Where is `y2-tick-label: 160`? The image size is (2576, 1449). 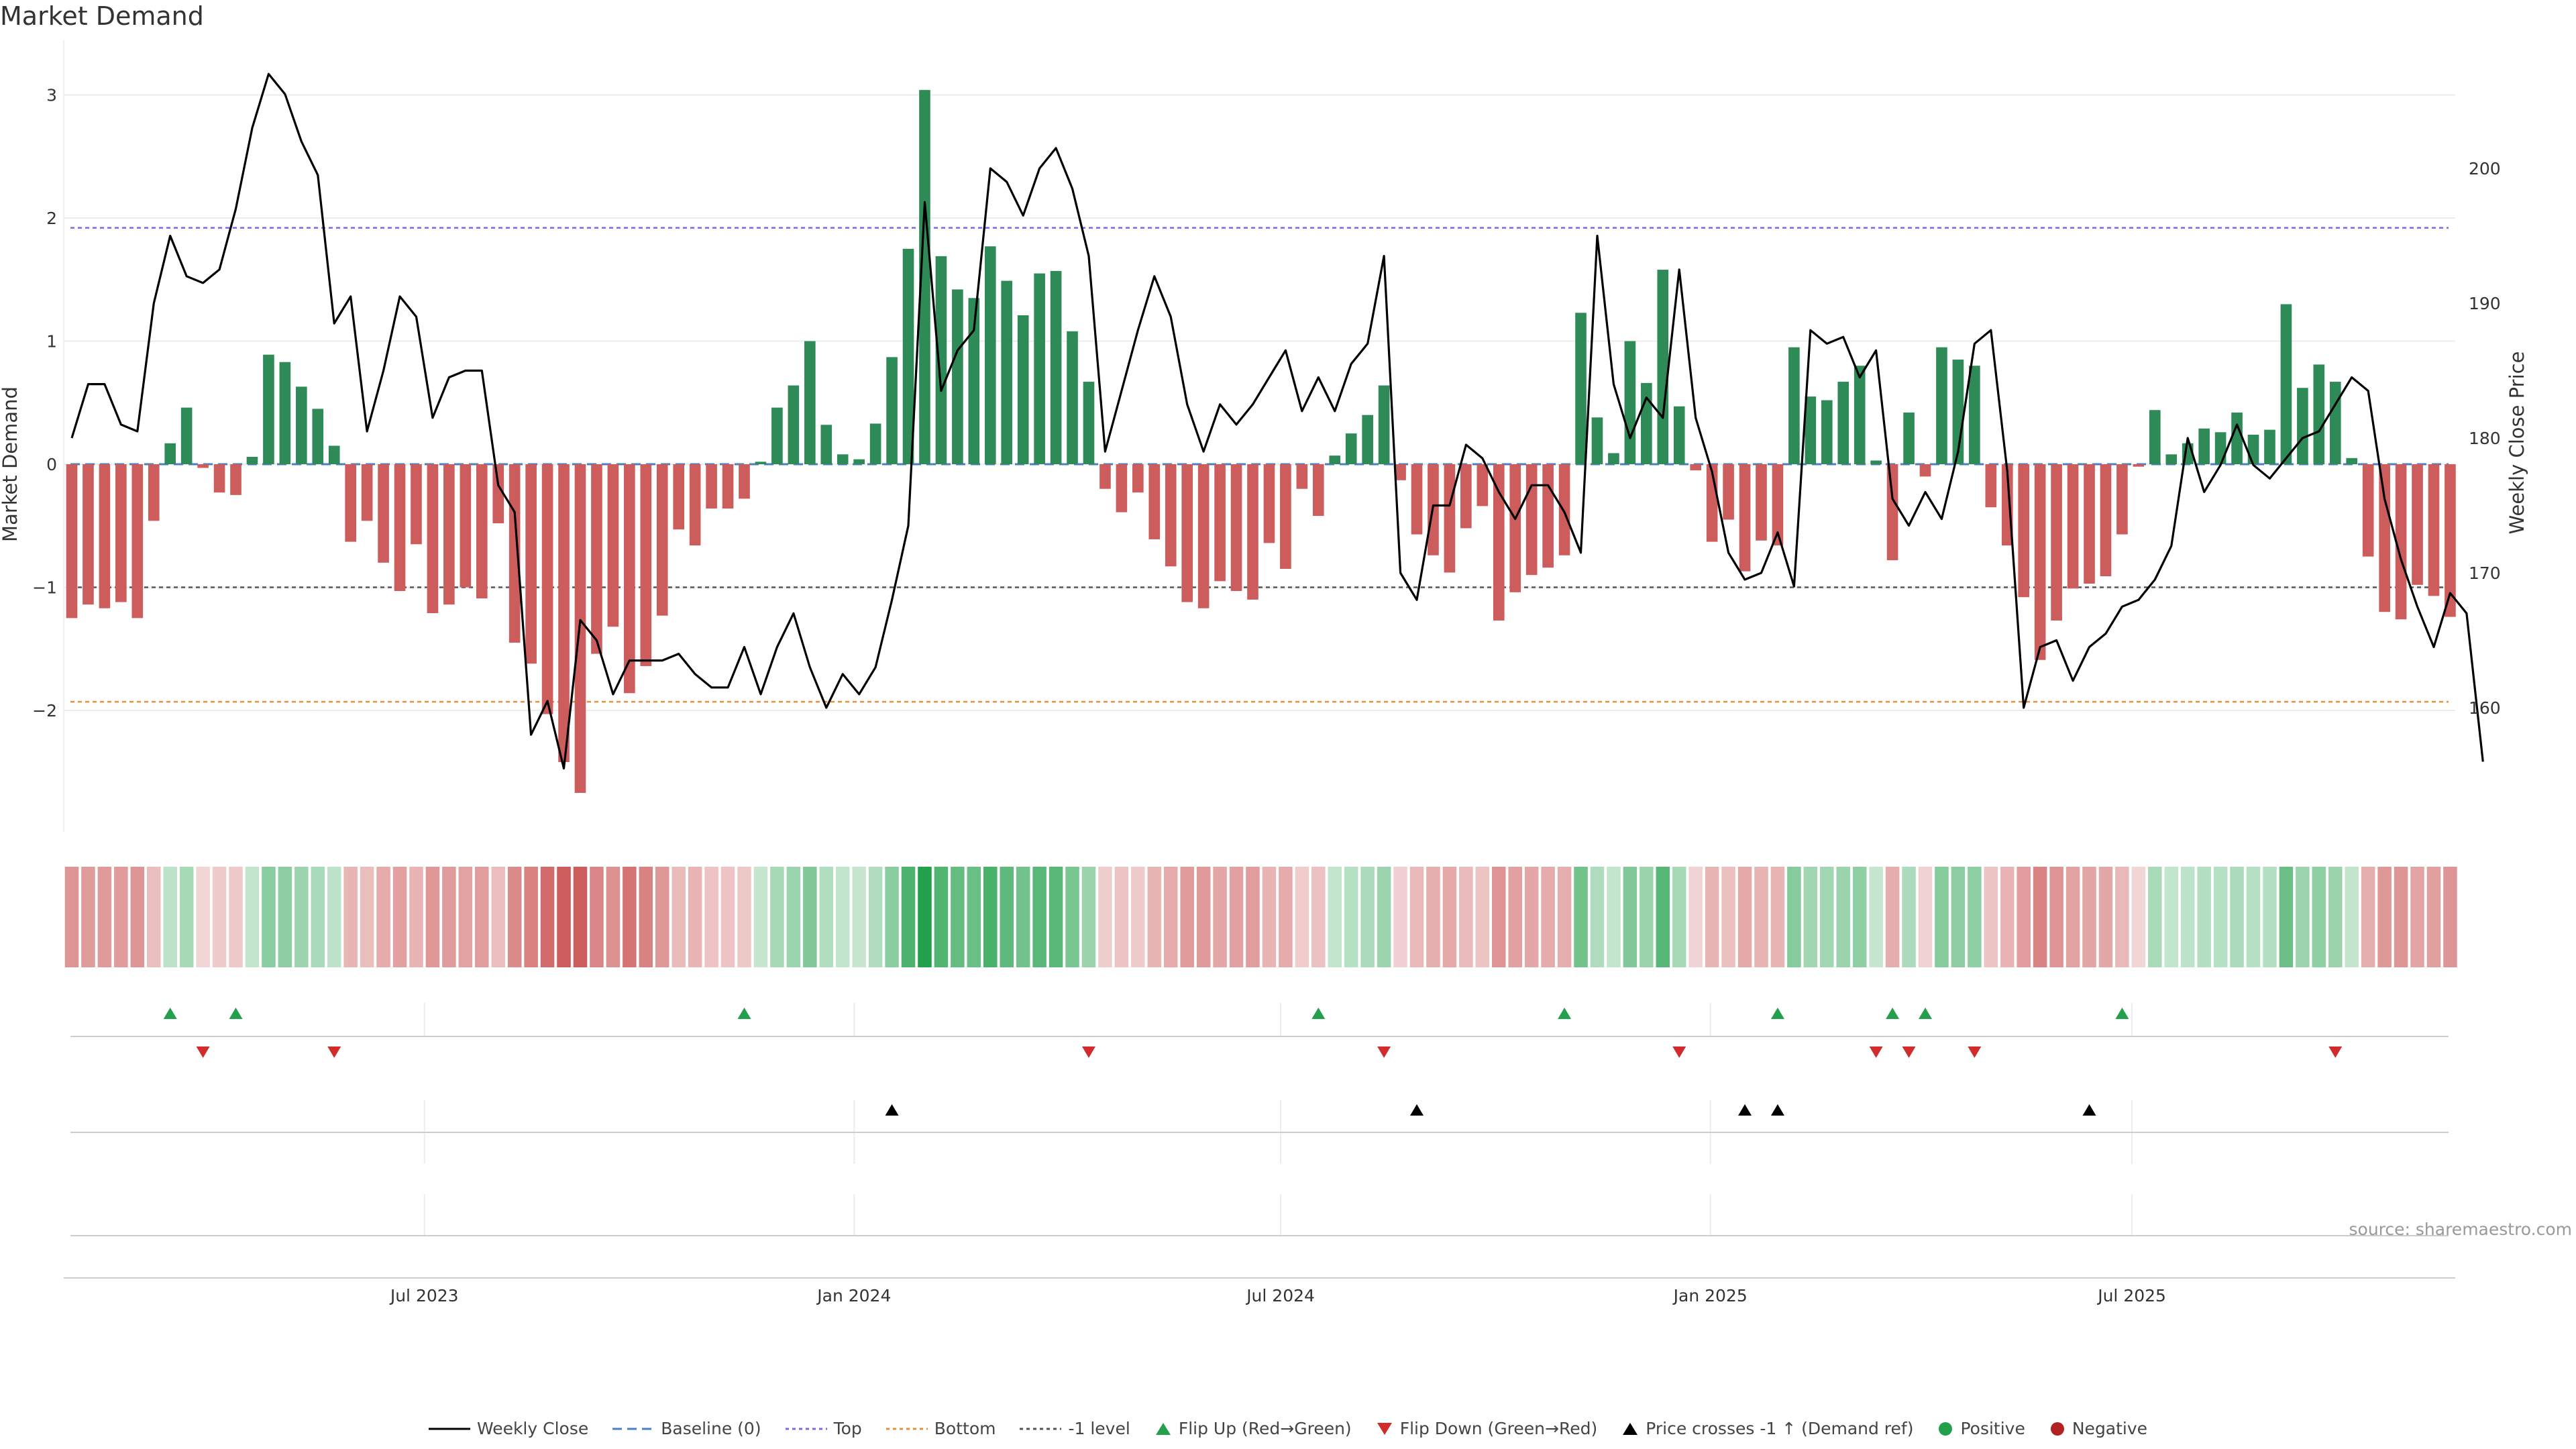 y2-tick-label: 160 is located at coordinates (2485, 708).